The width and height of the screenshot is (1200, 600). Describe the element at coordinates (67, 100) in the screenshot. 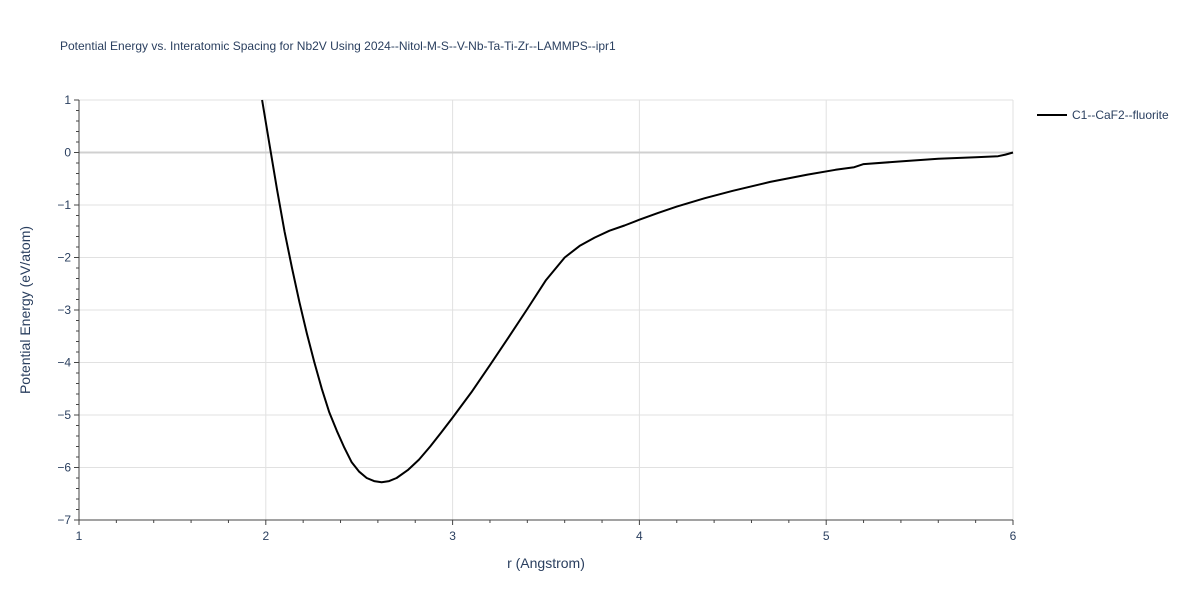

I see `y-tick-label: 1` at that location.